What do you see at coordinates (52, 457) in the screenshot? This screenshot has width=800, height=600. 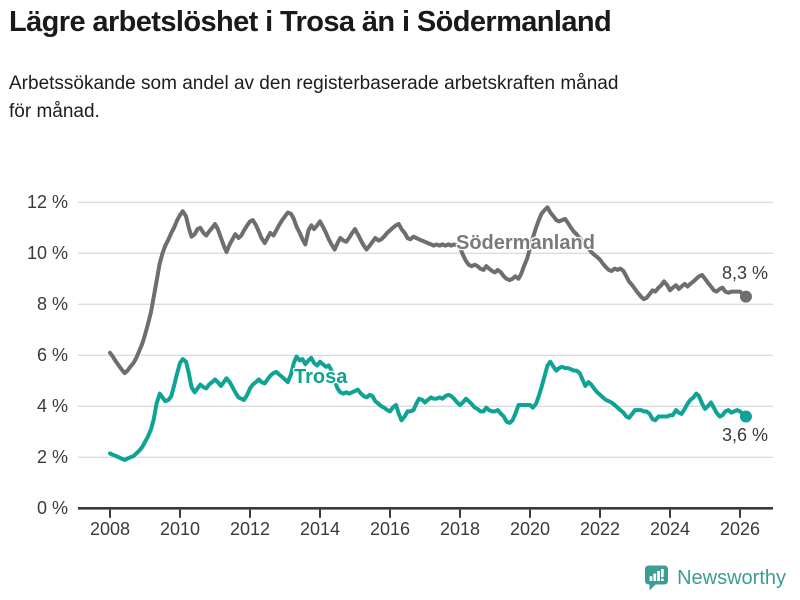 I see `y-tick-label-2: 2 %` at bounding box center [52, 457].